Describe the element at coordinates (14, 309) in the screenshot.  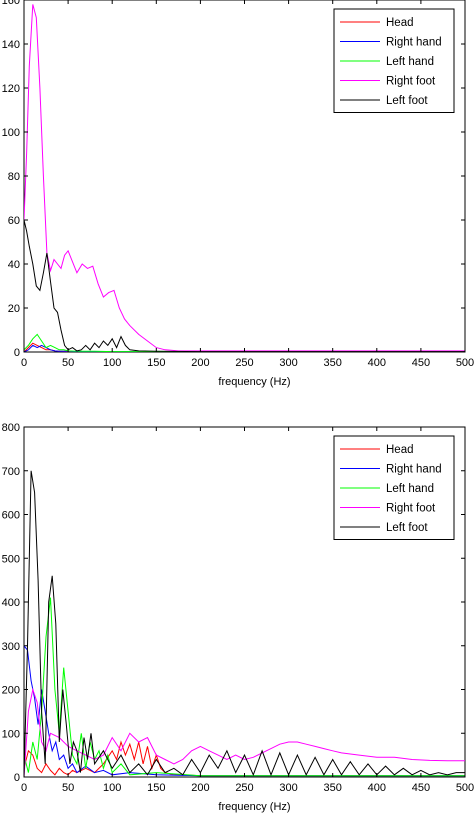
I see `y-tick-label: 20` at that location.